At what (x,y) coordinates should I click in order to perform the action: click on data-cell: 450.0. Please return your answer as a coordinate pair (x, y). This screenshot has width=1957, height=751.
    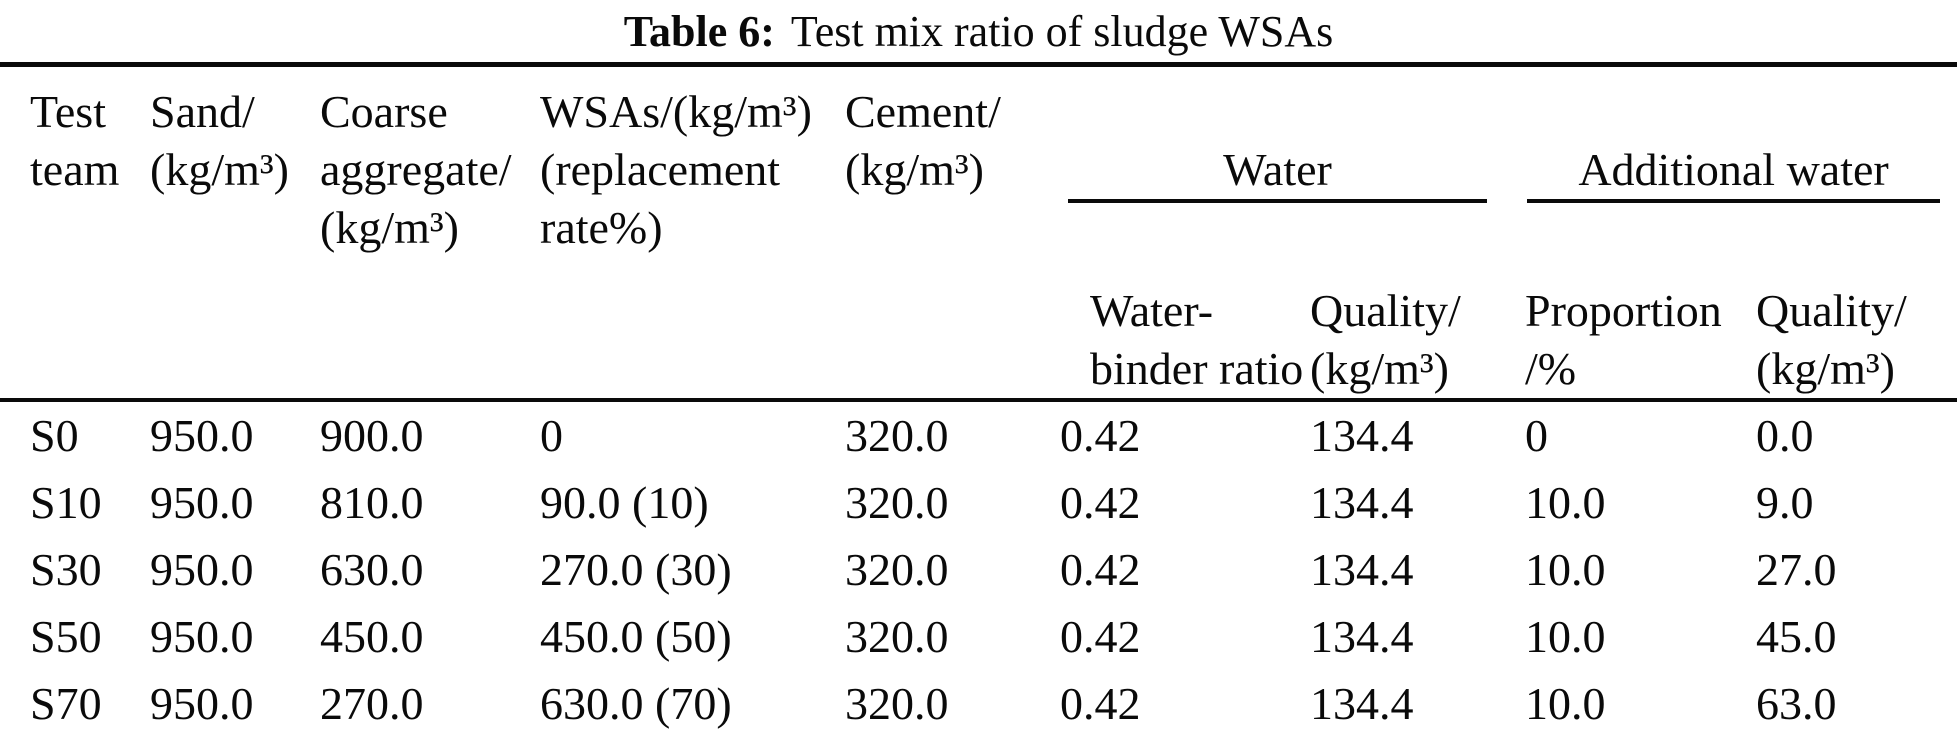
    Looking at the image, I should click on (372, 636).